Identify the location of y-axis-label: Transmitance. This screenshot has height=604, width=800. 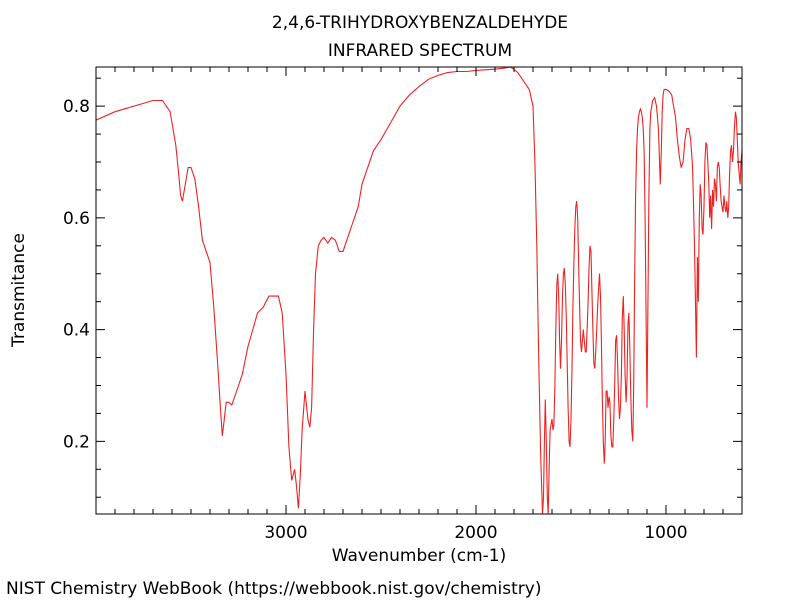
(19, 290).